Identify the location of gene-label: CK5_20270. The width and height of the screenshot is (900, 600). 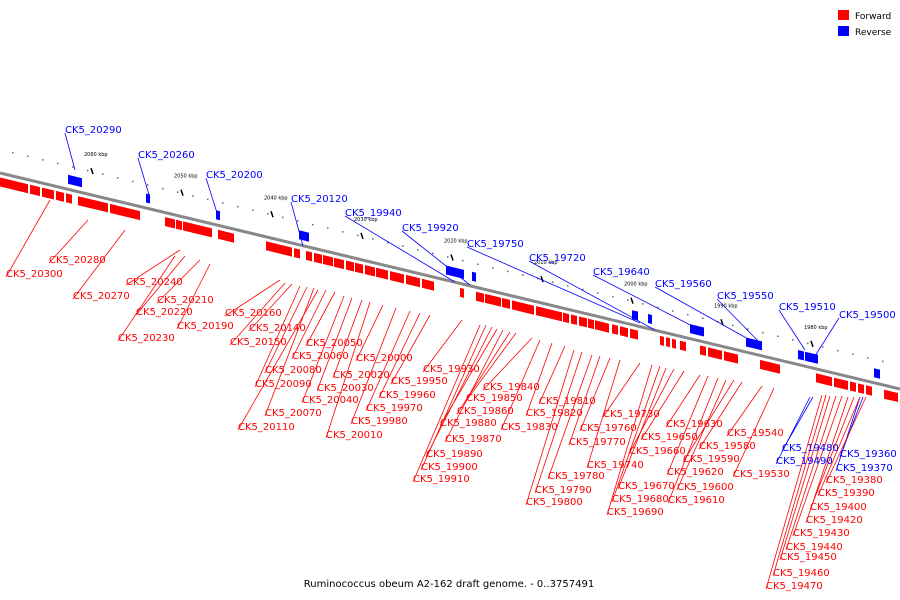
(101, 296).